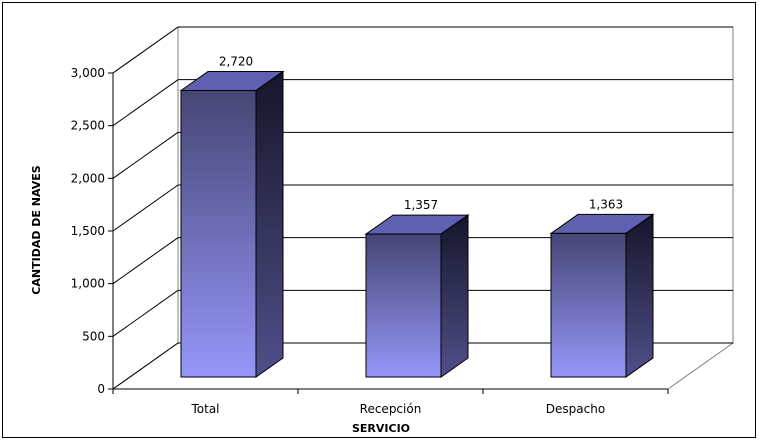 The image size is (762, 444). What do you see at coordinates (606, 204) in the screenshot?
I see `data-label: 1,363` at bounding box center [606, 204].